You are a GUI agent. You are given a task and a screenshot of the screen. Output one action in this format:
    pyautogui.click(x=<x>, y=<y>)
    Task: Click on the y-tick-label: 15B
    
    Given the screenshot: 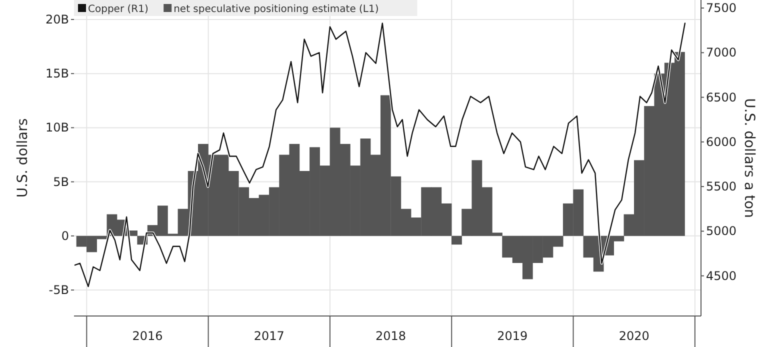 What is the action you would take?
    pyautogui.click(x=57, y=73)
    